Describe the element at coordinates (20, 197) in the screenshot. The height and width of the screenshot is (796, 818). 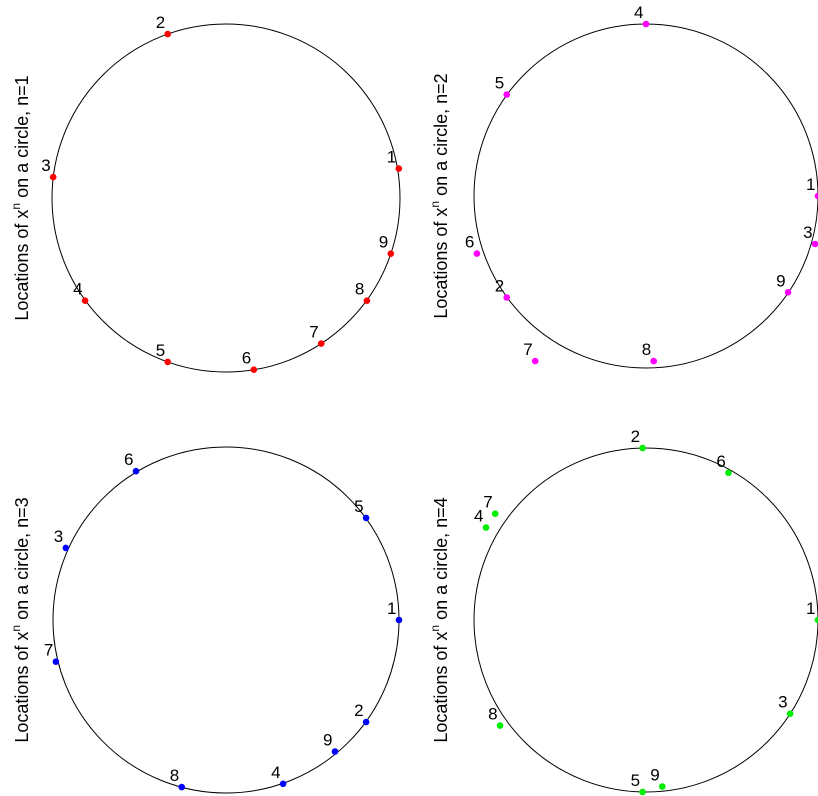
I see `axis-ylabel: Locations of xn on a circle, n=1` at that location.